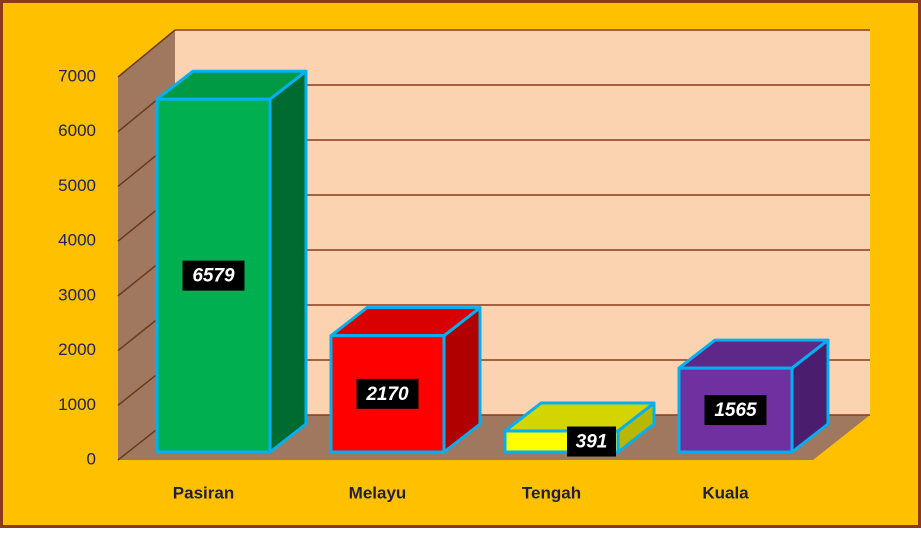 The height and width of the screenshot is (533, 921). What do you see at coordinates (551, 492) in the screenshot?
I see `x-tick-label: Tengah` at bounding box center [551, 492].